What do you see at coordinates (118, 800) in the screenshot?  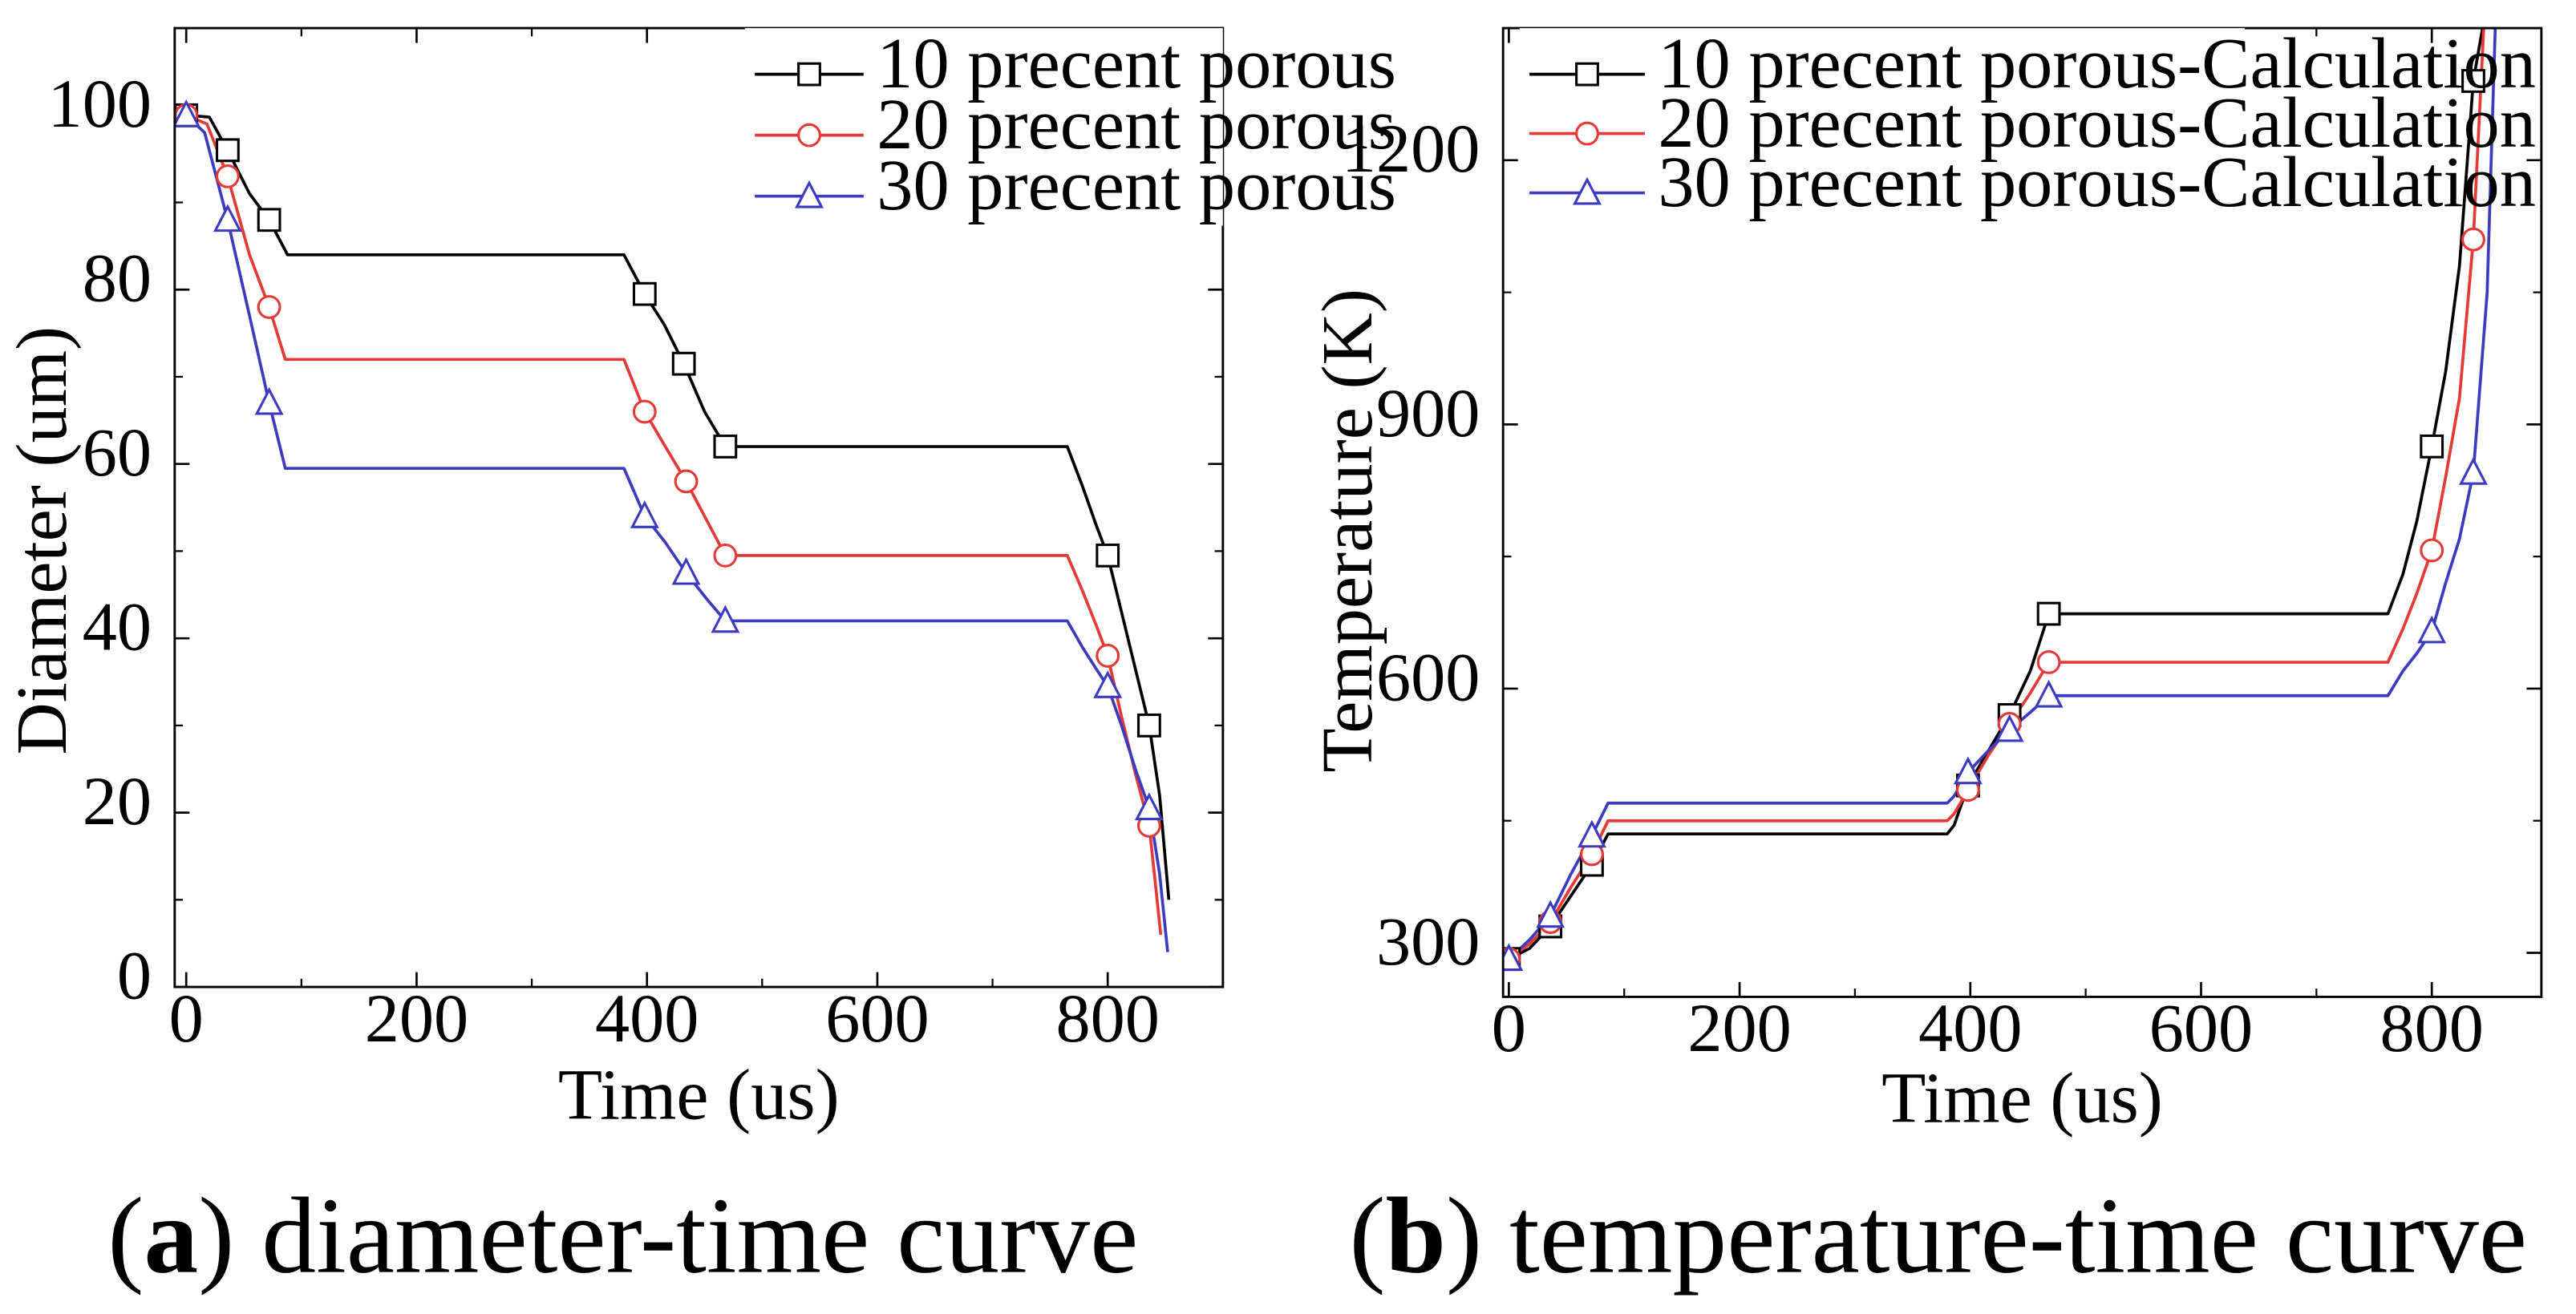 I see `panel-a-y-tick-label: 20` at bounding box center [118, 800].